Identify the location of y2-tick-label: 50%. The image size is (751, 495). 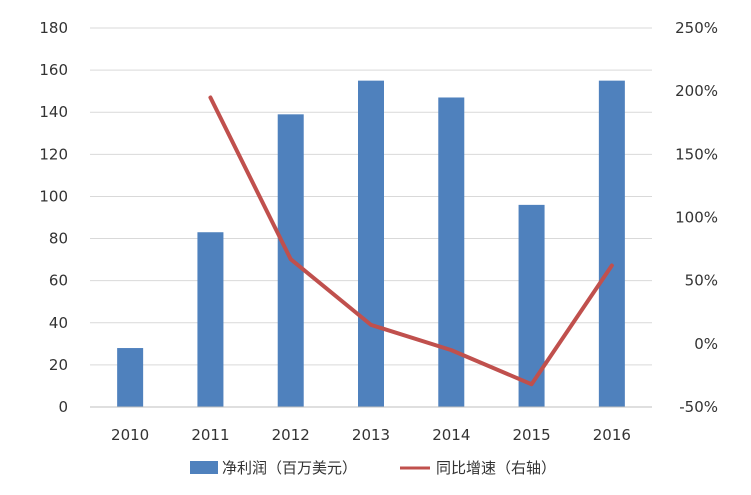
(701, 281).